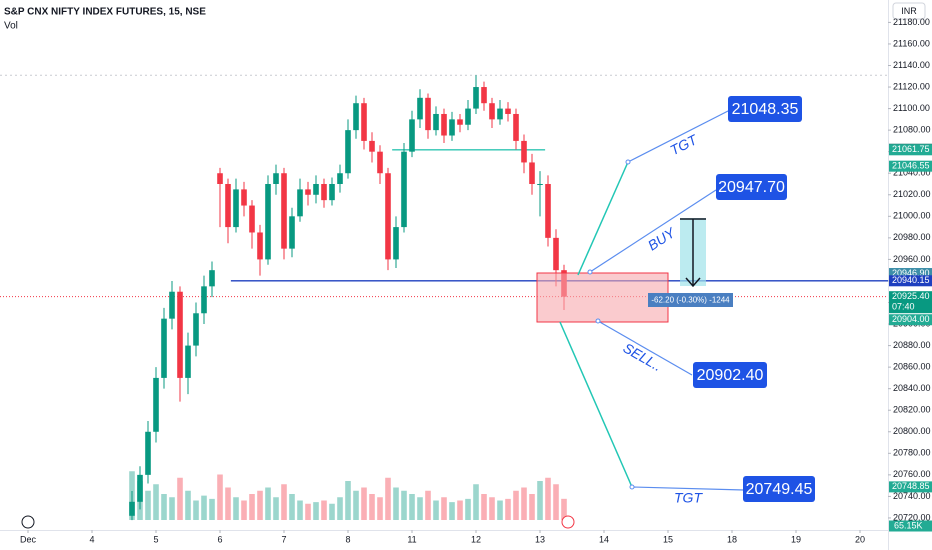 The width and height of the screenshot is (932, 550). Describe the element at coordinates (540, 539) in the screenshot. I see `x-tick-label: 13` at that location.